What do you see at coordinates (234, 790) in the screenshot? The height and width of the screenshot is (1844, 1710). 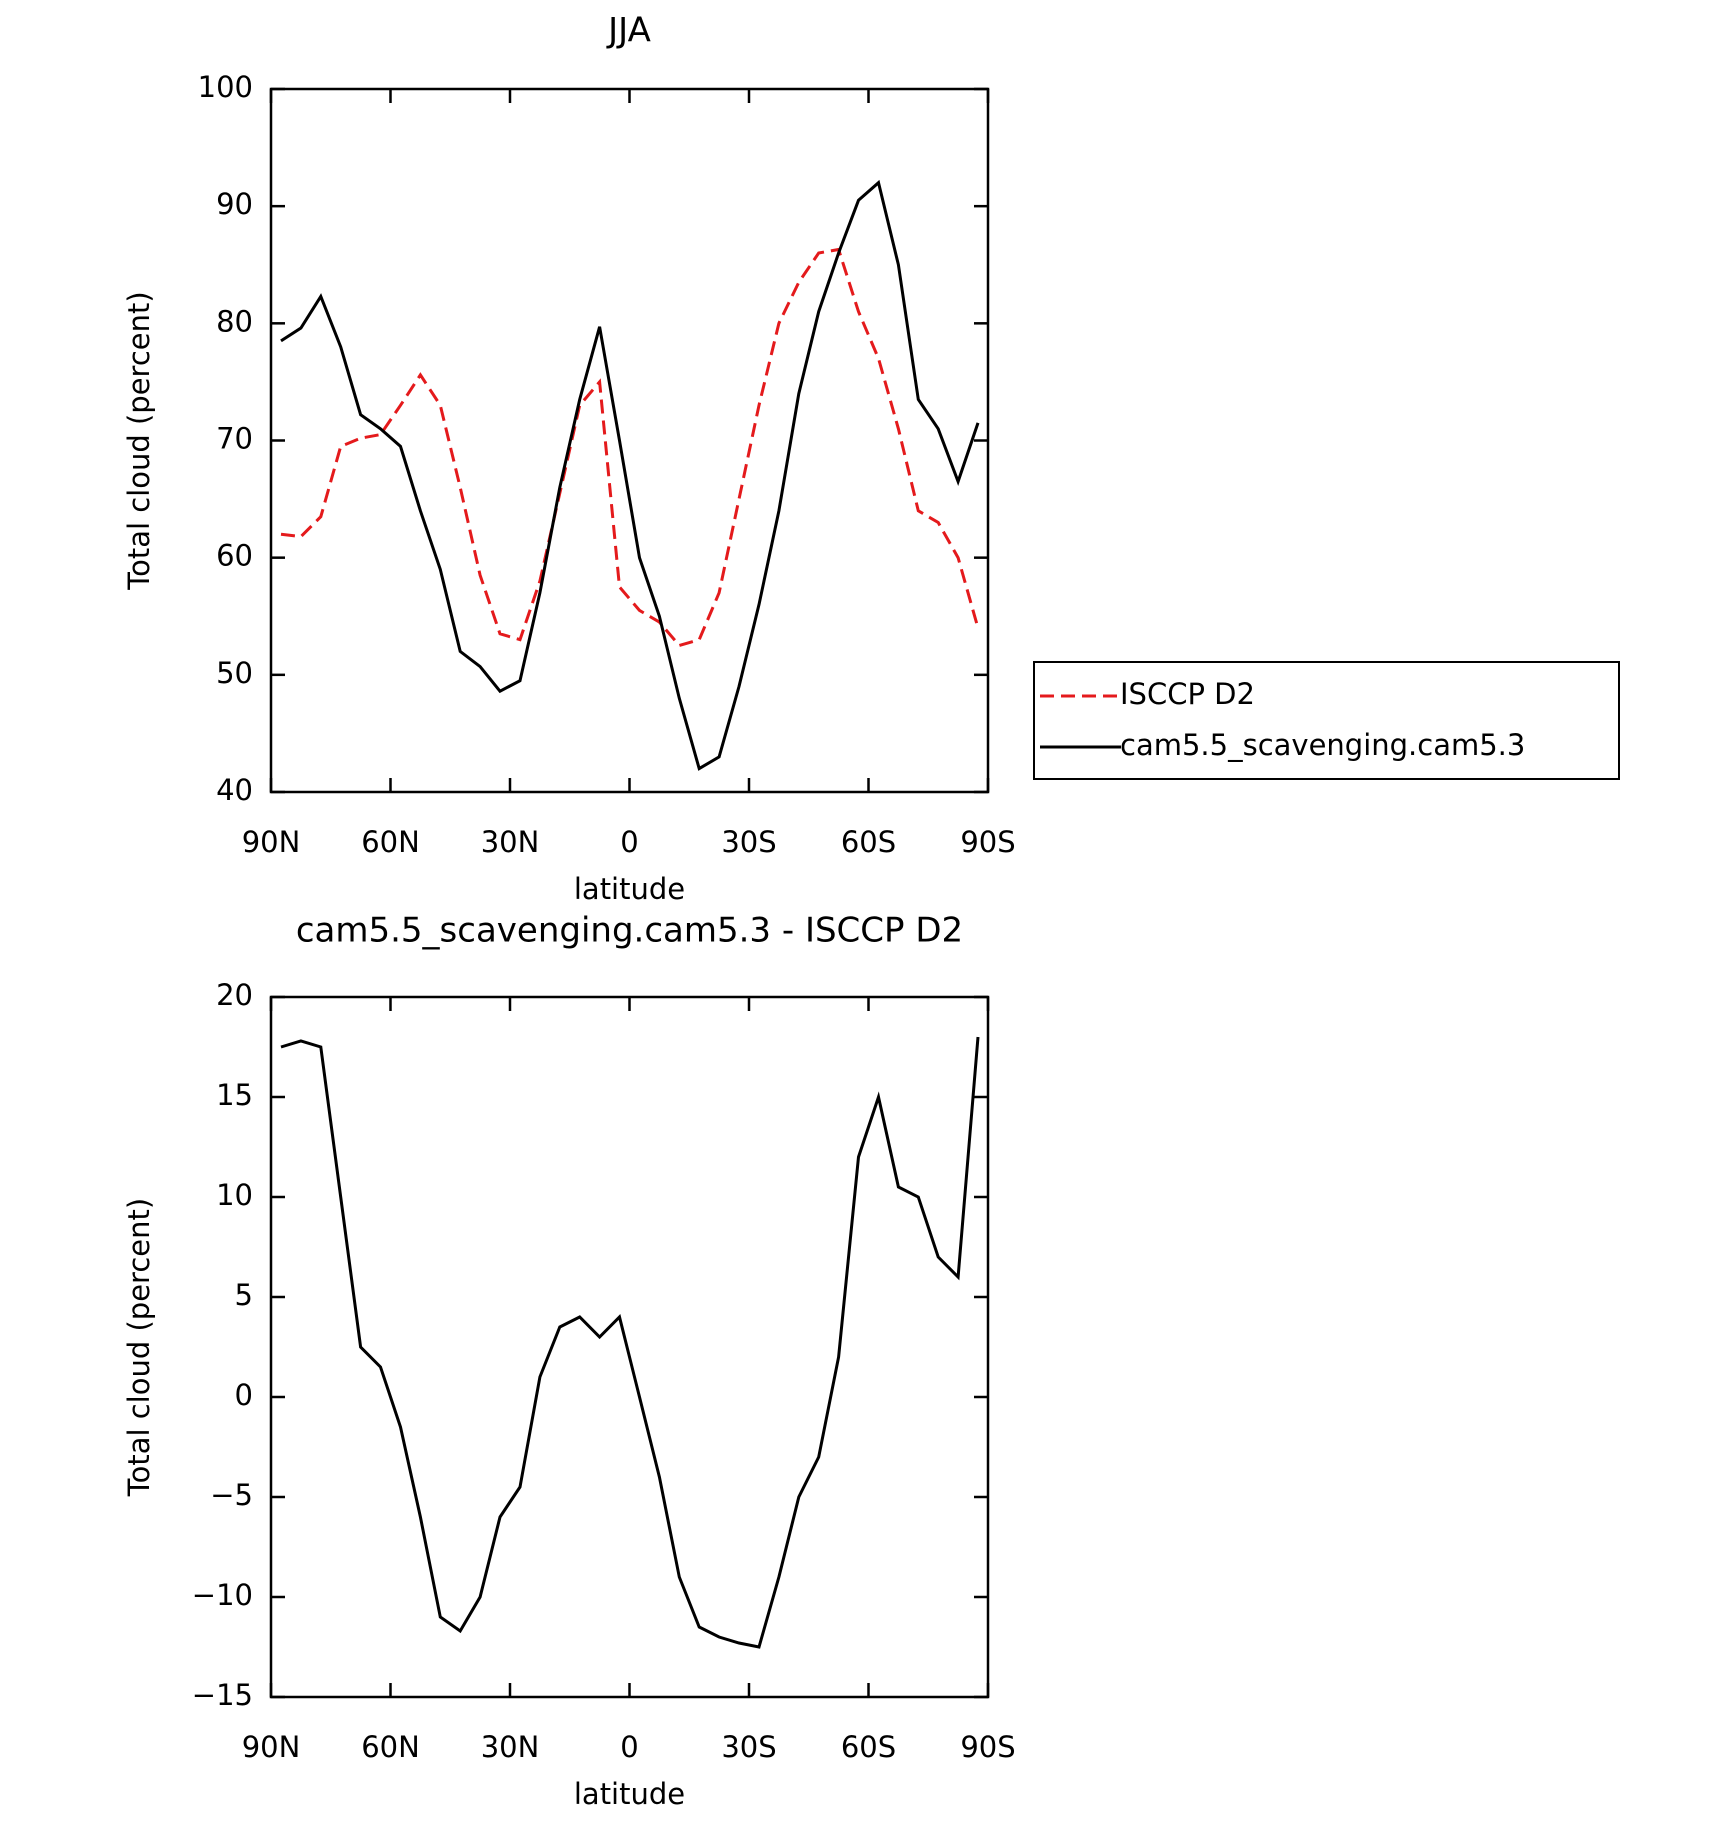 I see `y-tick-label: 40` at bounding box center [234, 790].